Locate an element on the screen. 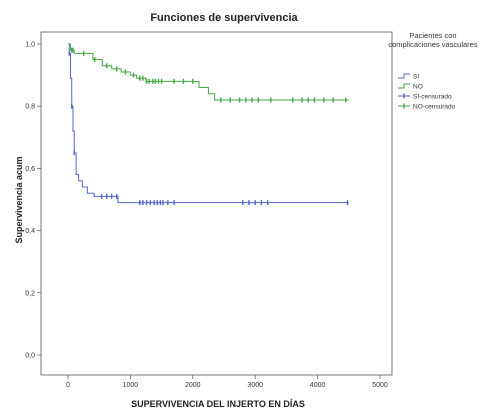 This screenshot has height=415, width=479. y-tick-label: 0,0 is located at coordinates (30, 356).